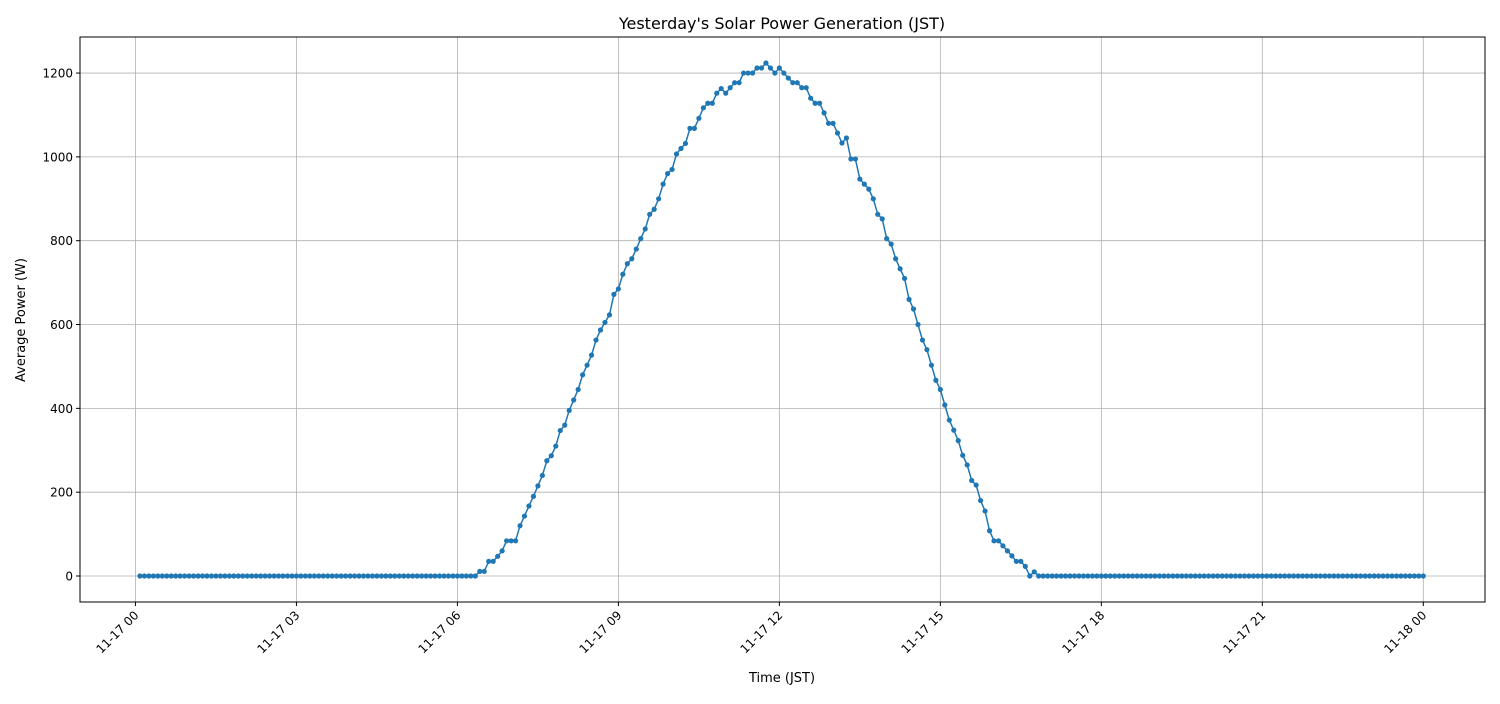 The image size is (1500, 704). What do you see at coordinates (600, 632) in the screenshot?
I see `x-tick-label: 11-17 09` at bounding box center [600, 632].